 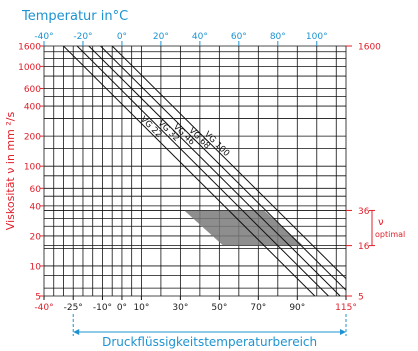 I want to click on right-tick-label: 16, so click(x=364, y=247).